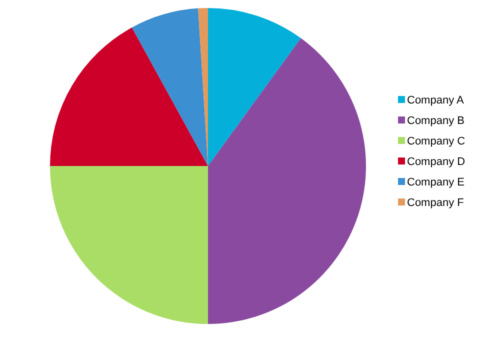 The image size is (489, 341). I want to click on legend-label: Company C, so click(436, 142).